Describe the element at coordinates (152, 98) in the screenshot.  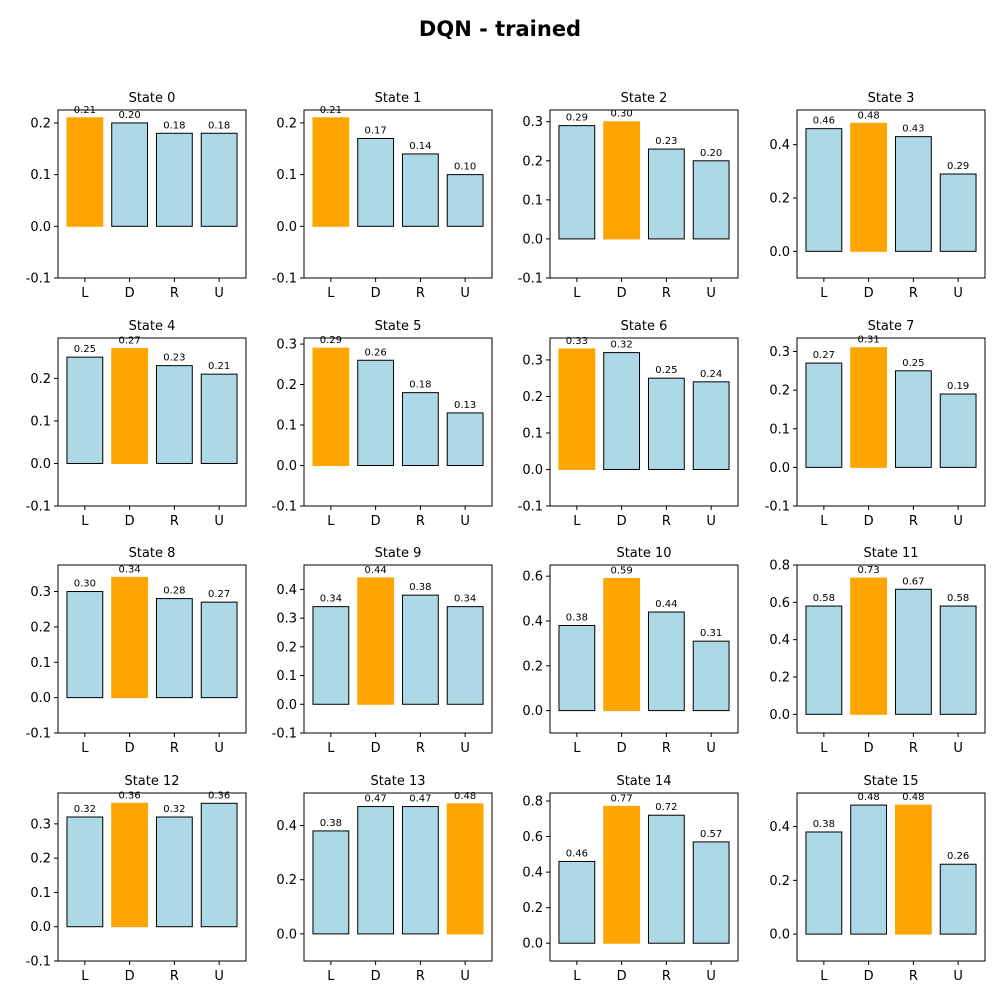
I see `subplot-title: State 0` at that location.